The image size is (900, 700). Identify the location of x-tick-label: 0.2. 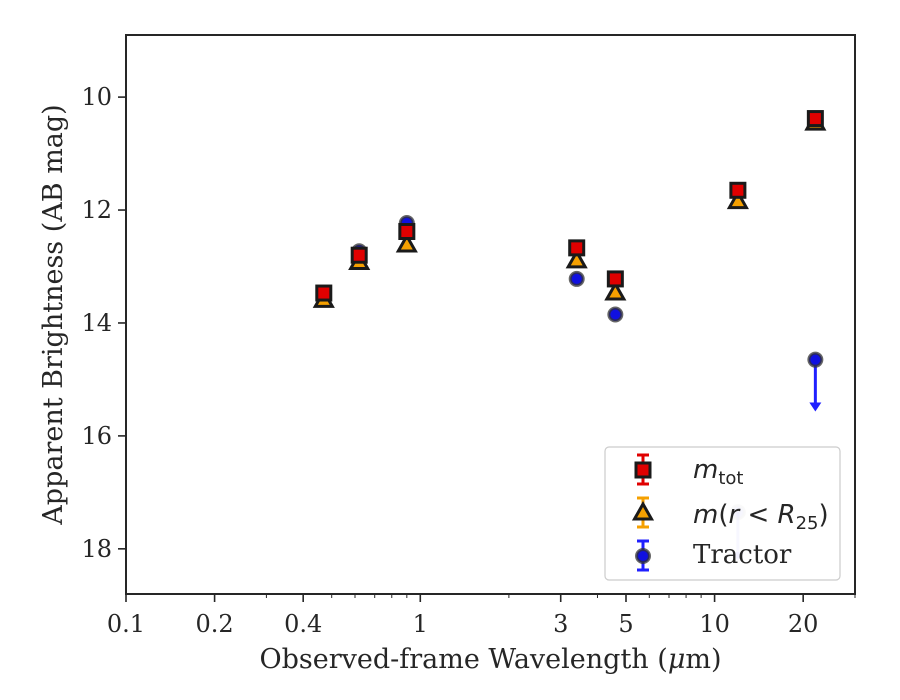
(215, 624).